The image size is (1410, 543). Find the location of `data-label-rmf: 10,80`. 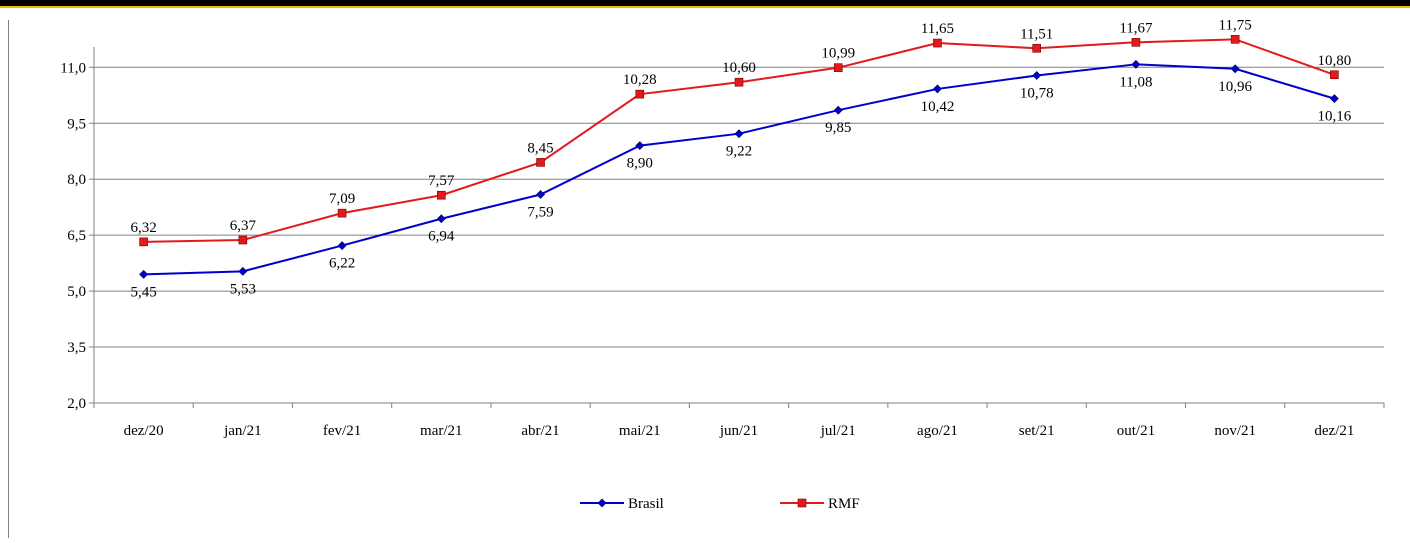

data-label-rmf: 10,80 is located at coordinates (1335, 61).